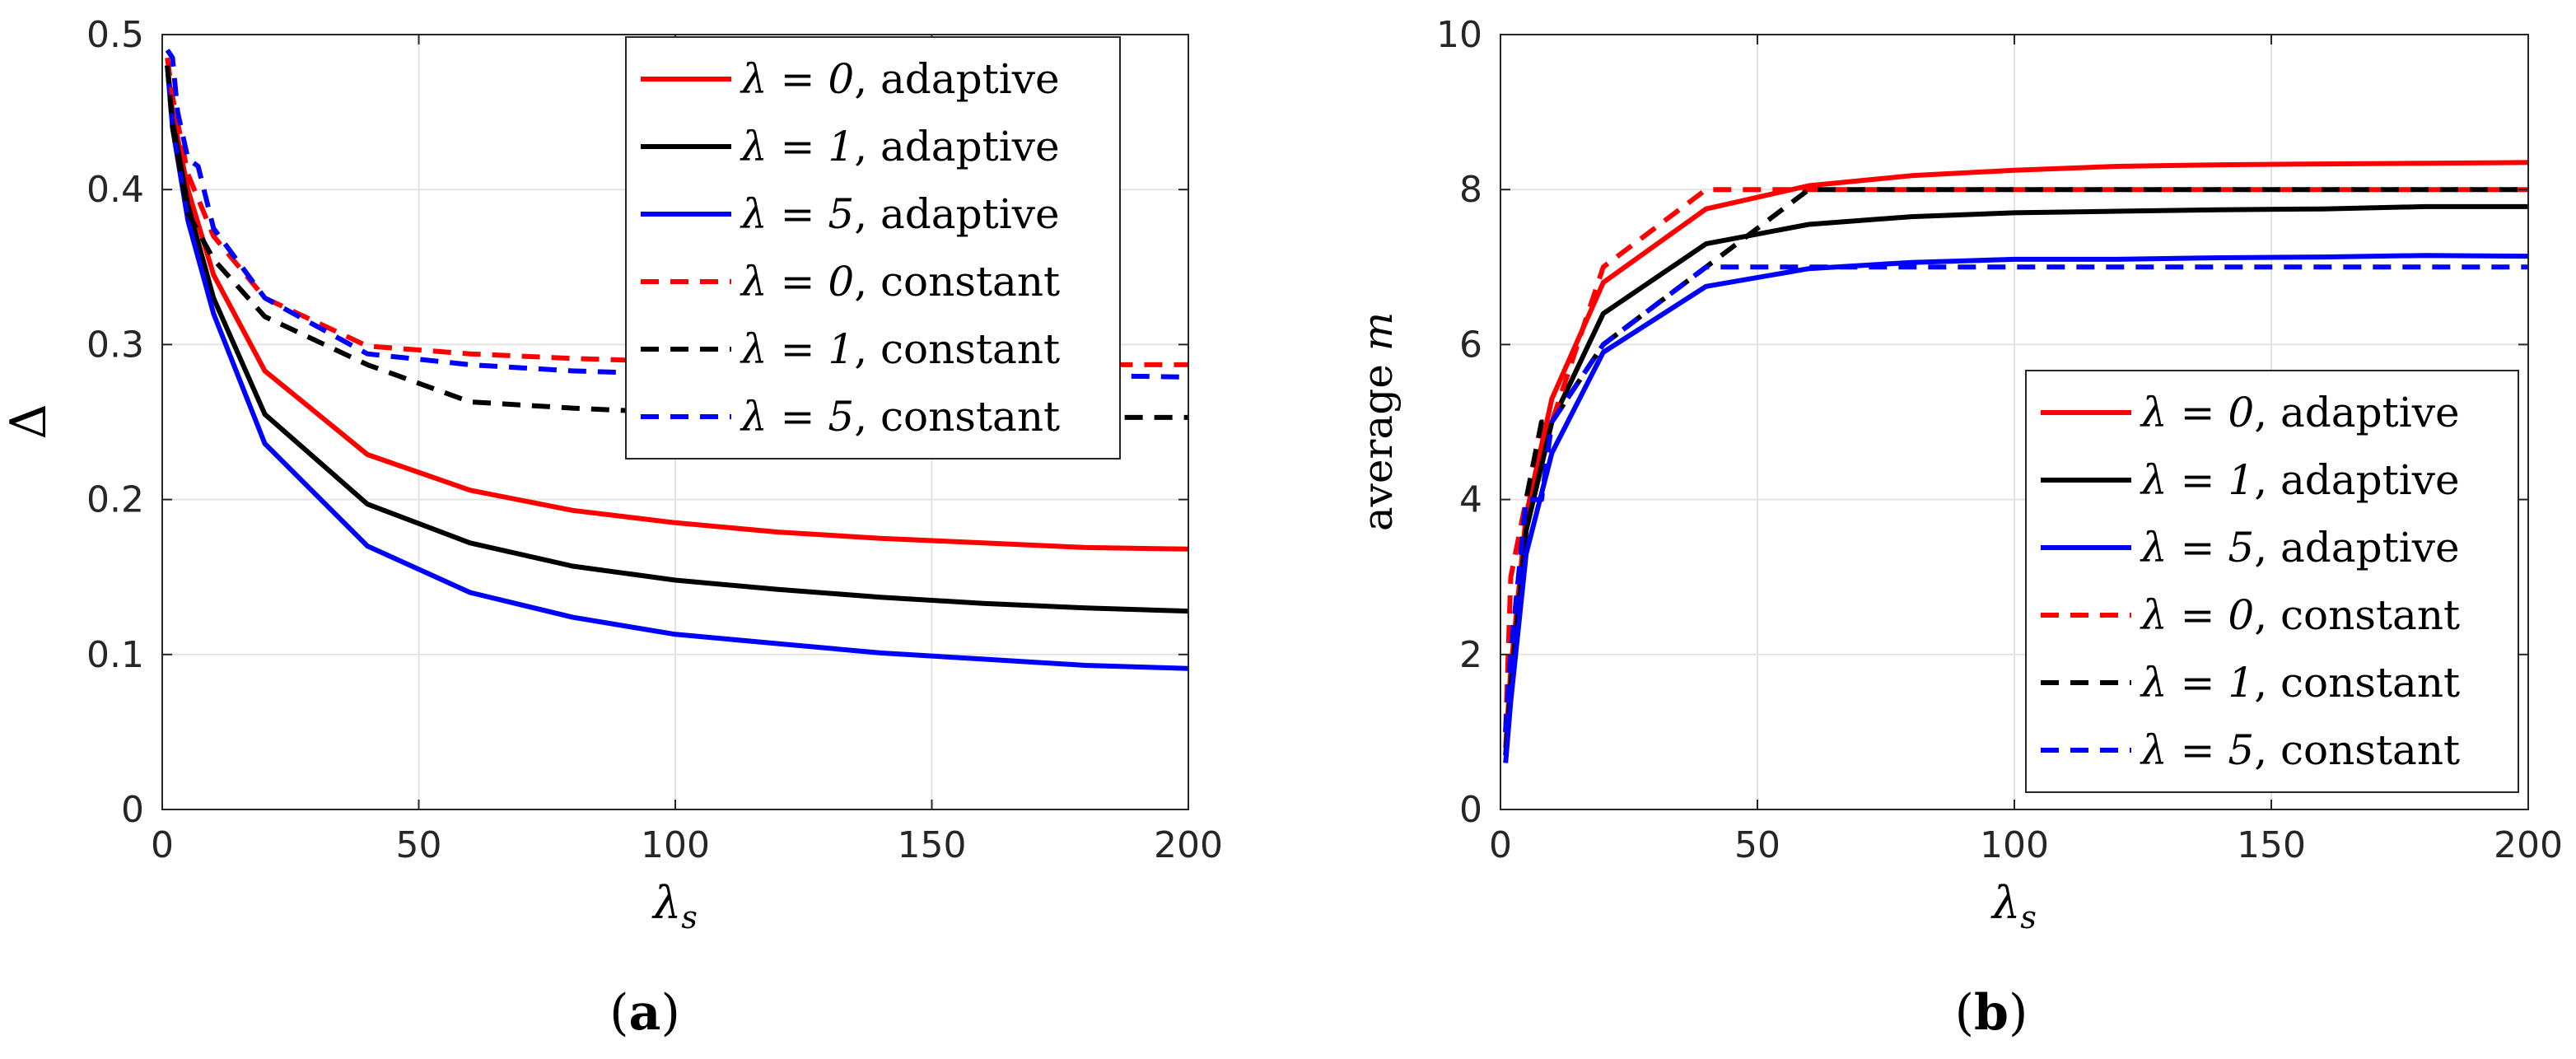 The width and height of the screenshot is (2576, 1059). I want to click on panel-a-caption: (a), so click(644, 1013).